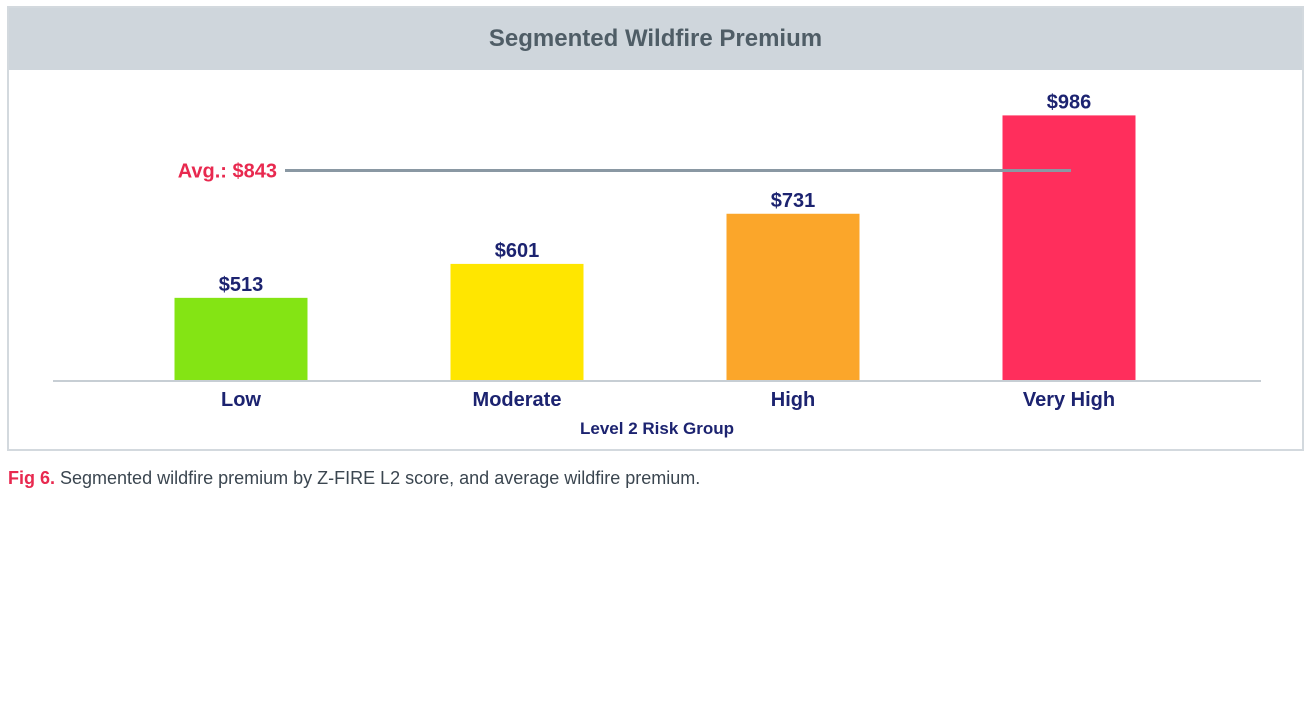 The width and height of the screenshot is (1314, 716). Describe the element at coordinates (517, 400) in the screenshot. I see `category-tick-label: Moderate` at that location.